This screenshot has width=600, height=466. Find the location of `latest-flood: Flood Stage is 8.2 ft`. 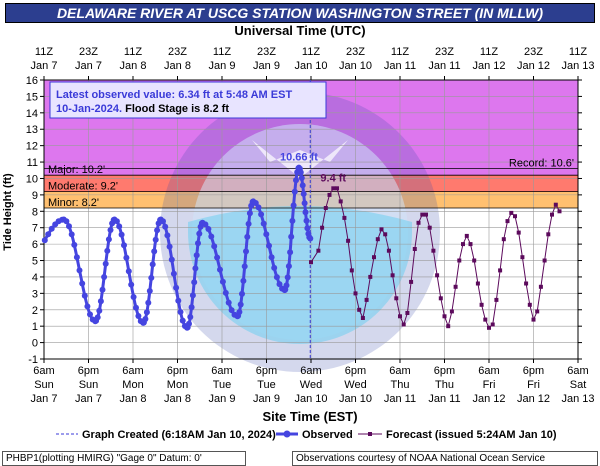

latest-flood: Flood Stage is 8.2 ft is located at coordinates (175, 109).